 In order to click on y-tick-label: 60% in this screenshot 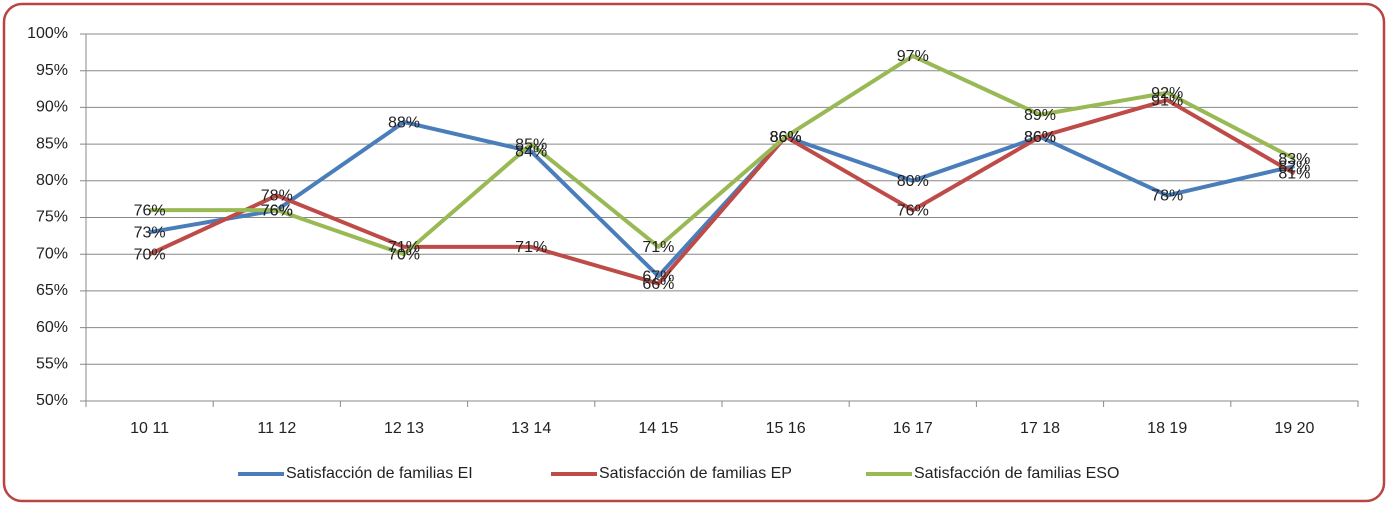, I will do `click(52, 327)`.